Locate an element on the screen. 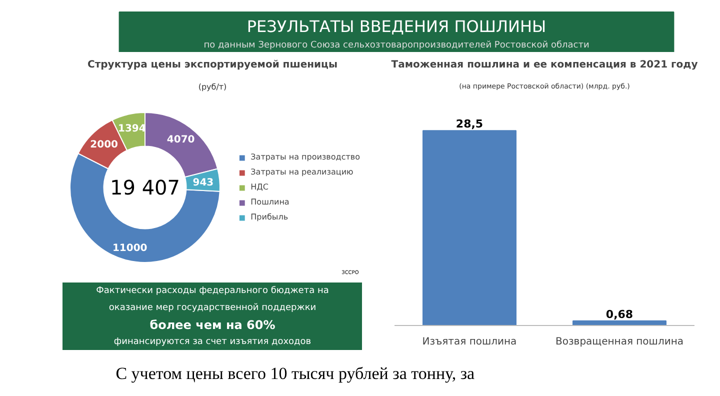 Image resolution: width=720 pixels, height=396 pixels. legend-label: Пошлина is located at coordinates (270, 202).